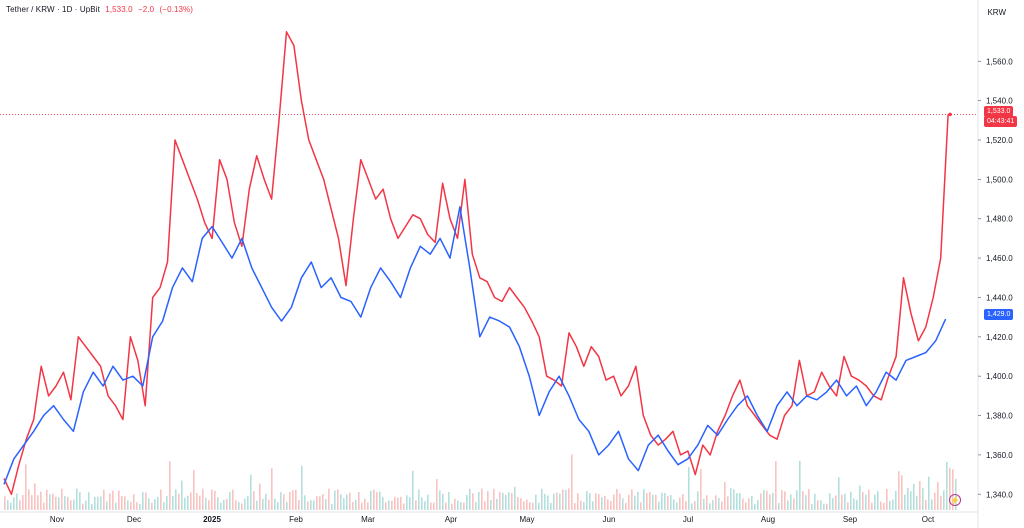 This screenshot has width=1024, height=528. I want to click on price-change-pct: (−0.13%), so click(176, 9).